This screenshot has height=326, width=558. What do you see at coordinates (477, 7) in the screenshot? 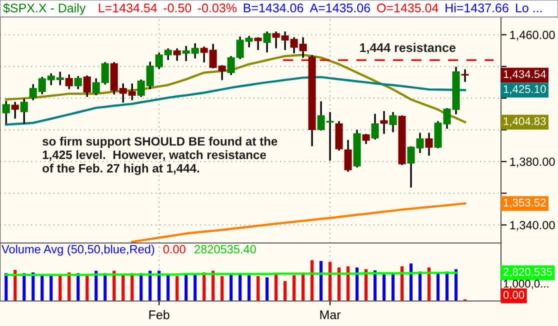
I see `text: Hi=1437.66` at bounding box center [477, 7].